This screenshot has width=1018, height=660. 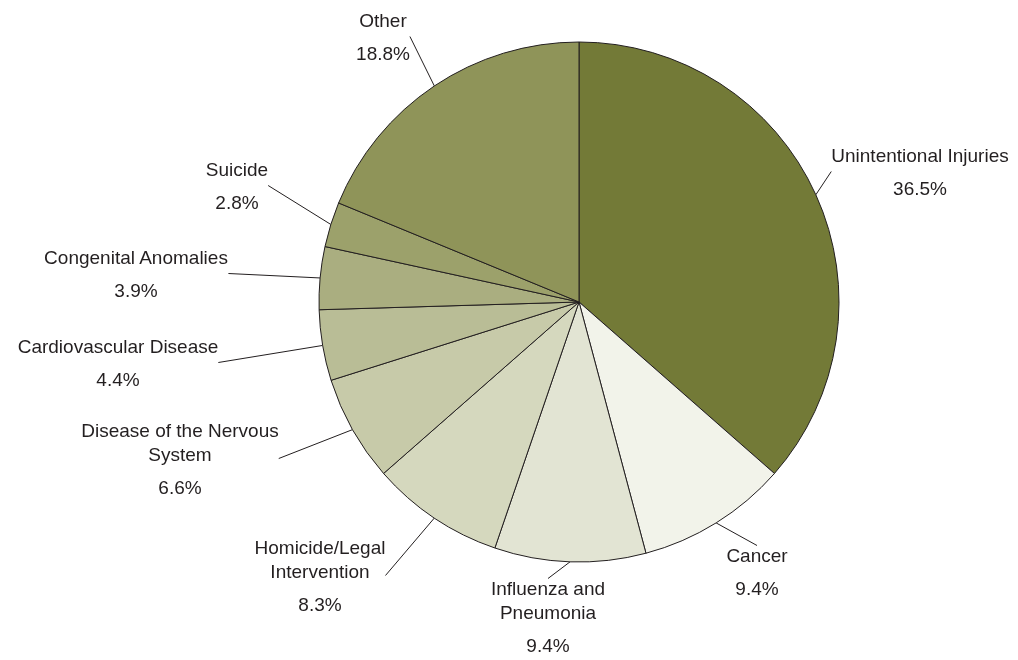 I want to click on slice-label: Disease of the Nervous System, so click(x=180, y=442).